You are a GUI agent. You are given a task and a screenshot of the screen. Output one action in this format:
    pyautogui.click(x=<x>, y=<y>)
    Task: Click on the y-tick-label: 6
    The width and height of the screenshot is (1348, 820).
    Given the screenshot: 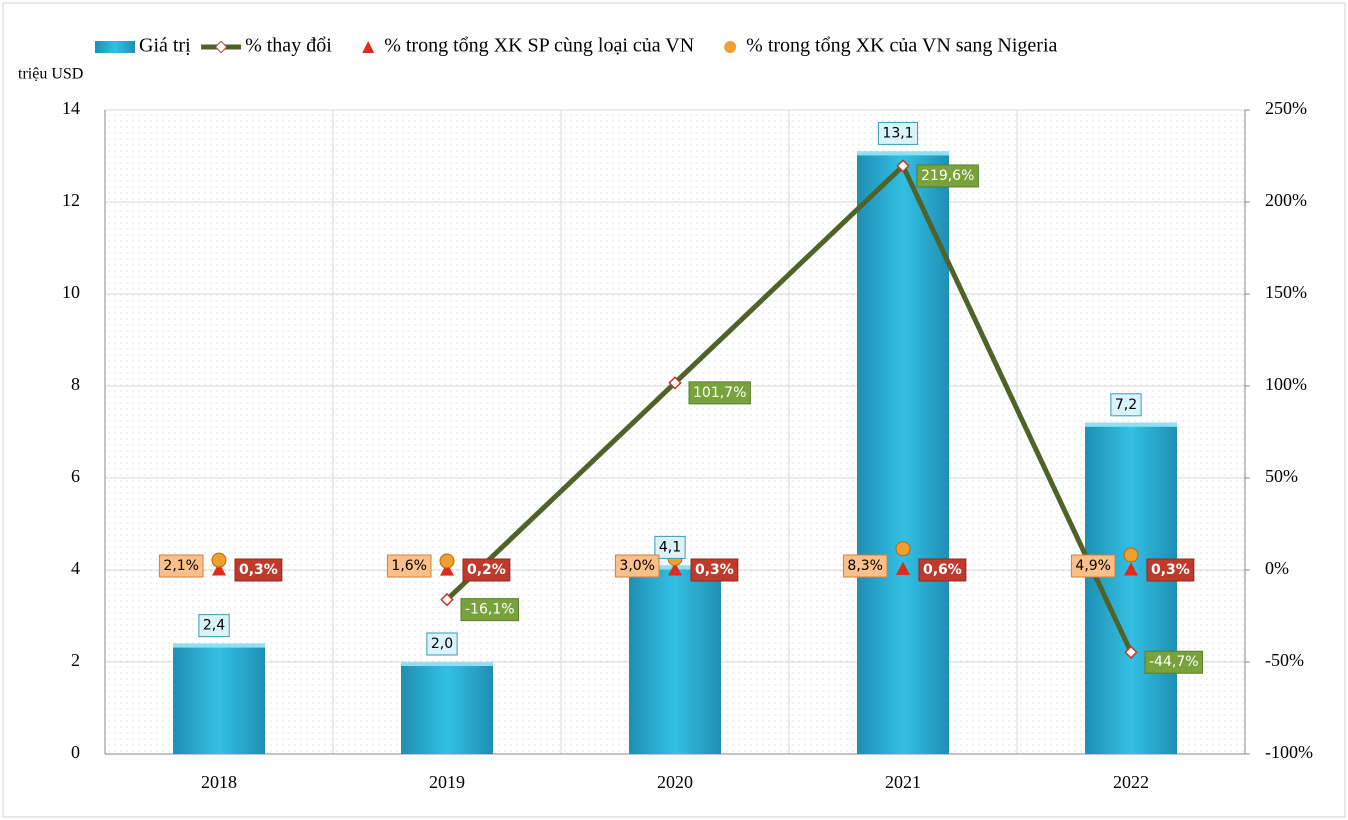 What is the action you would take?
    pyautogui.click(x=75, y=476)
    